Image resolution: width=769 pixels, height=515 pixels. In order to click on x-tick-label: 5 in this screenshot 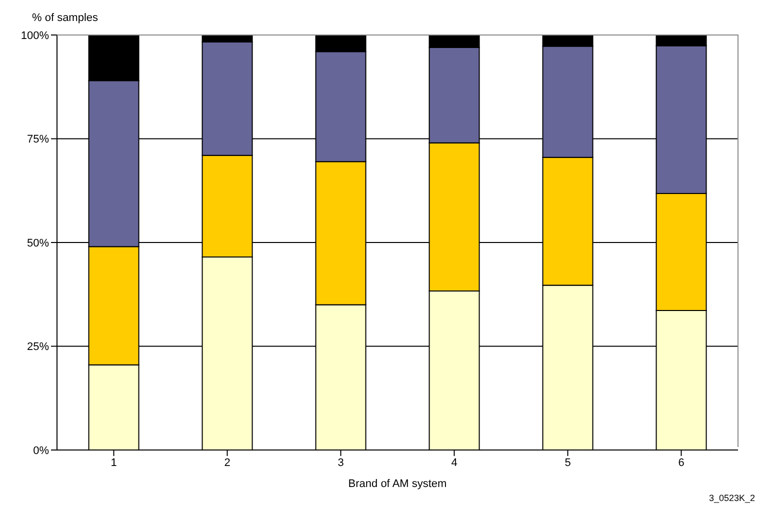, I will do `click(567, 462)`.